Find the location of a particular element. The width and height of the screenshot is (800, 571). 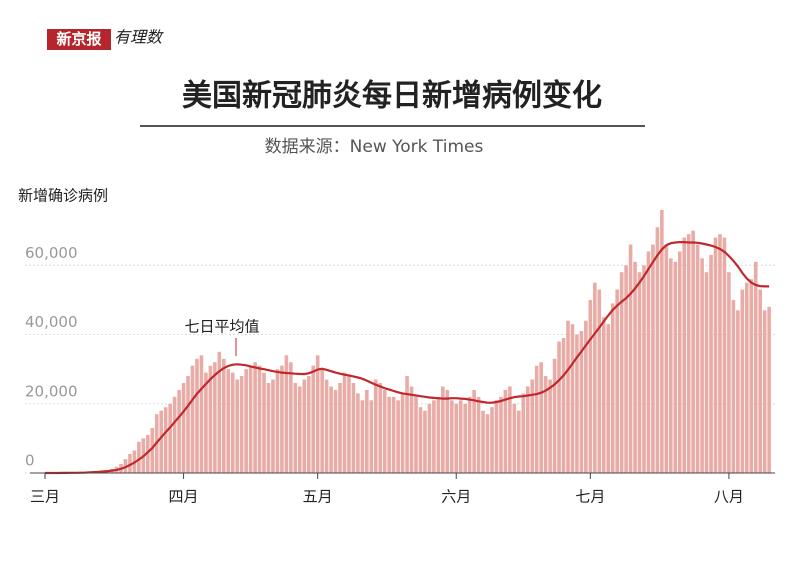

logo-sub: 有理数 is located at coordinates (139, 37).